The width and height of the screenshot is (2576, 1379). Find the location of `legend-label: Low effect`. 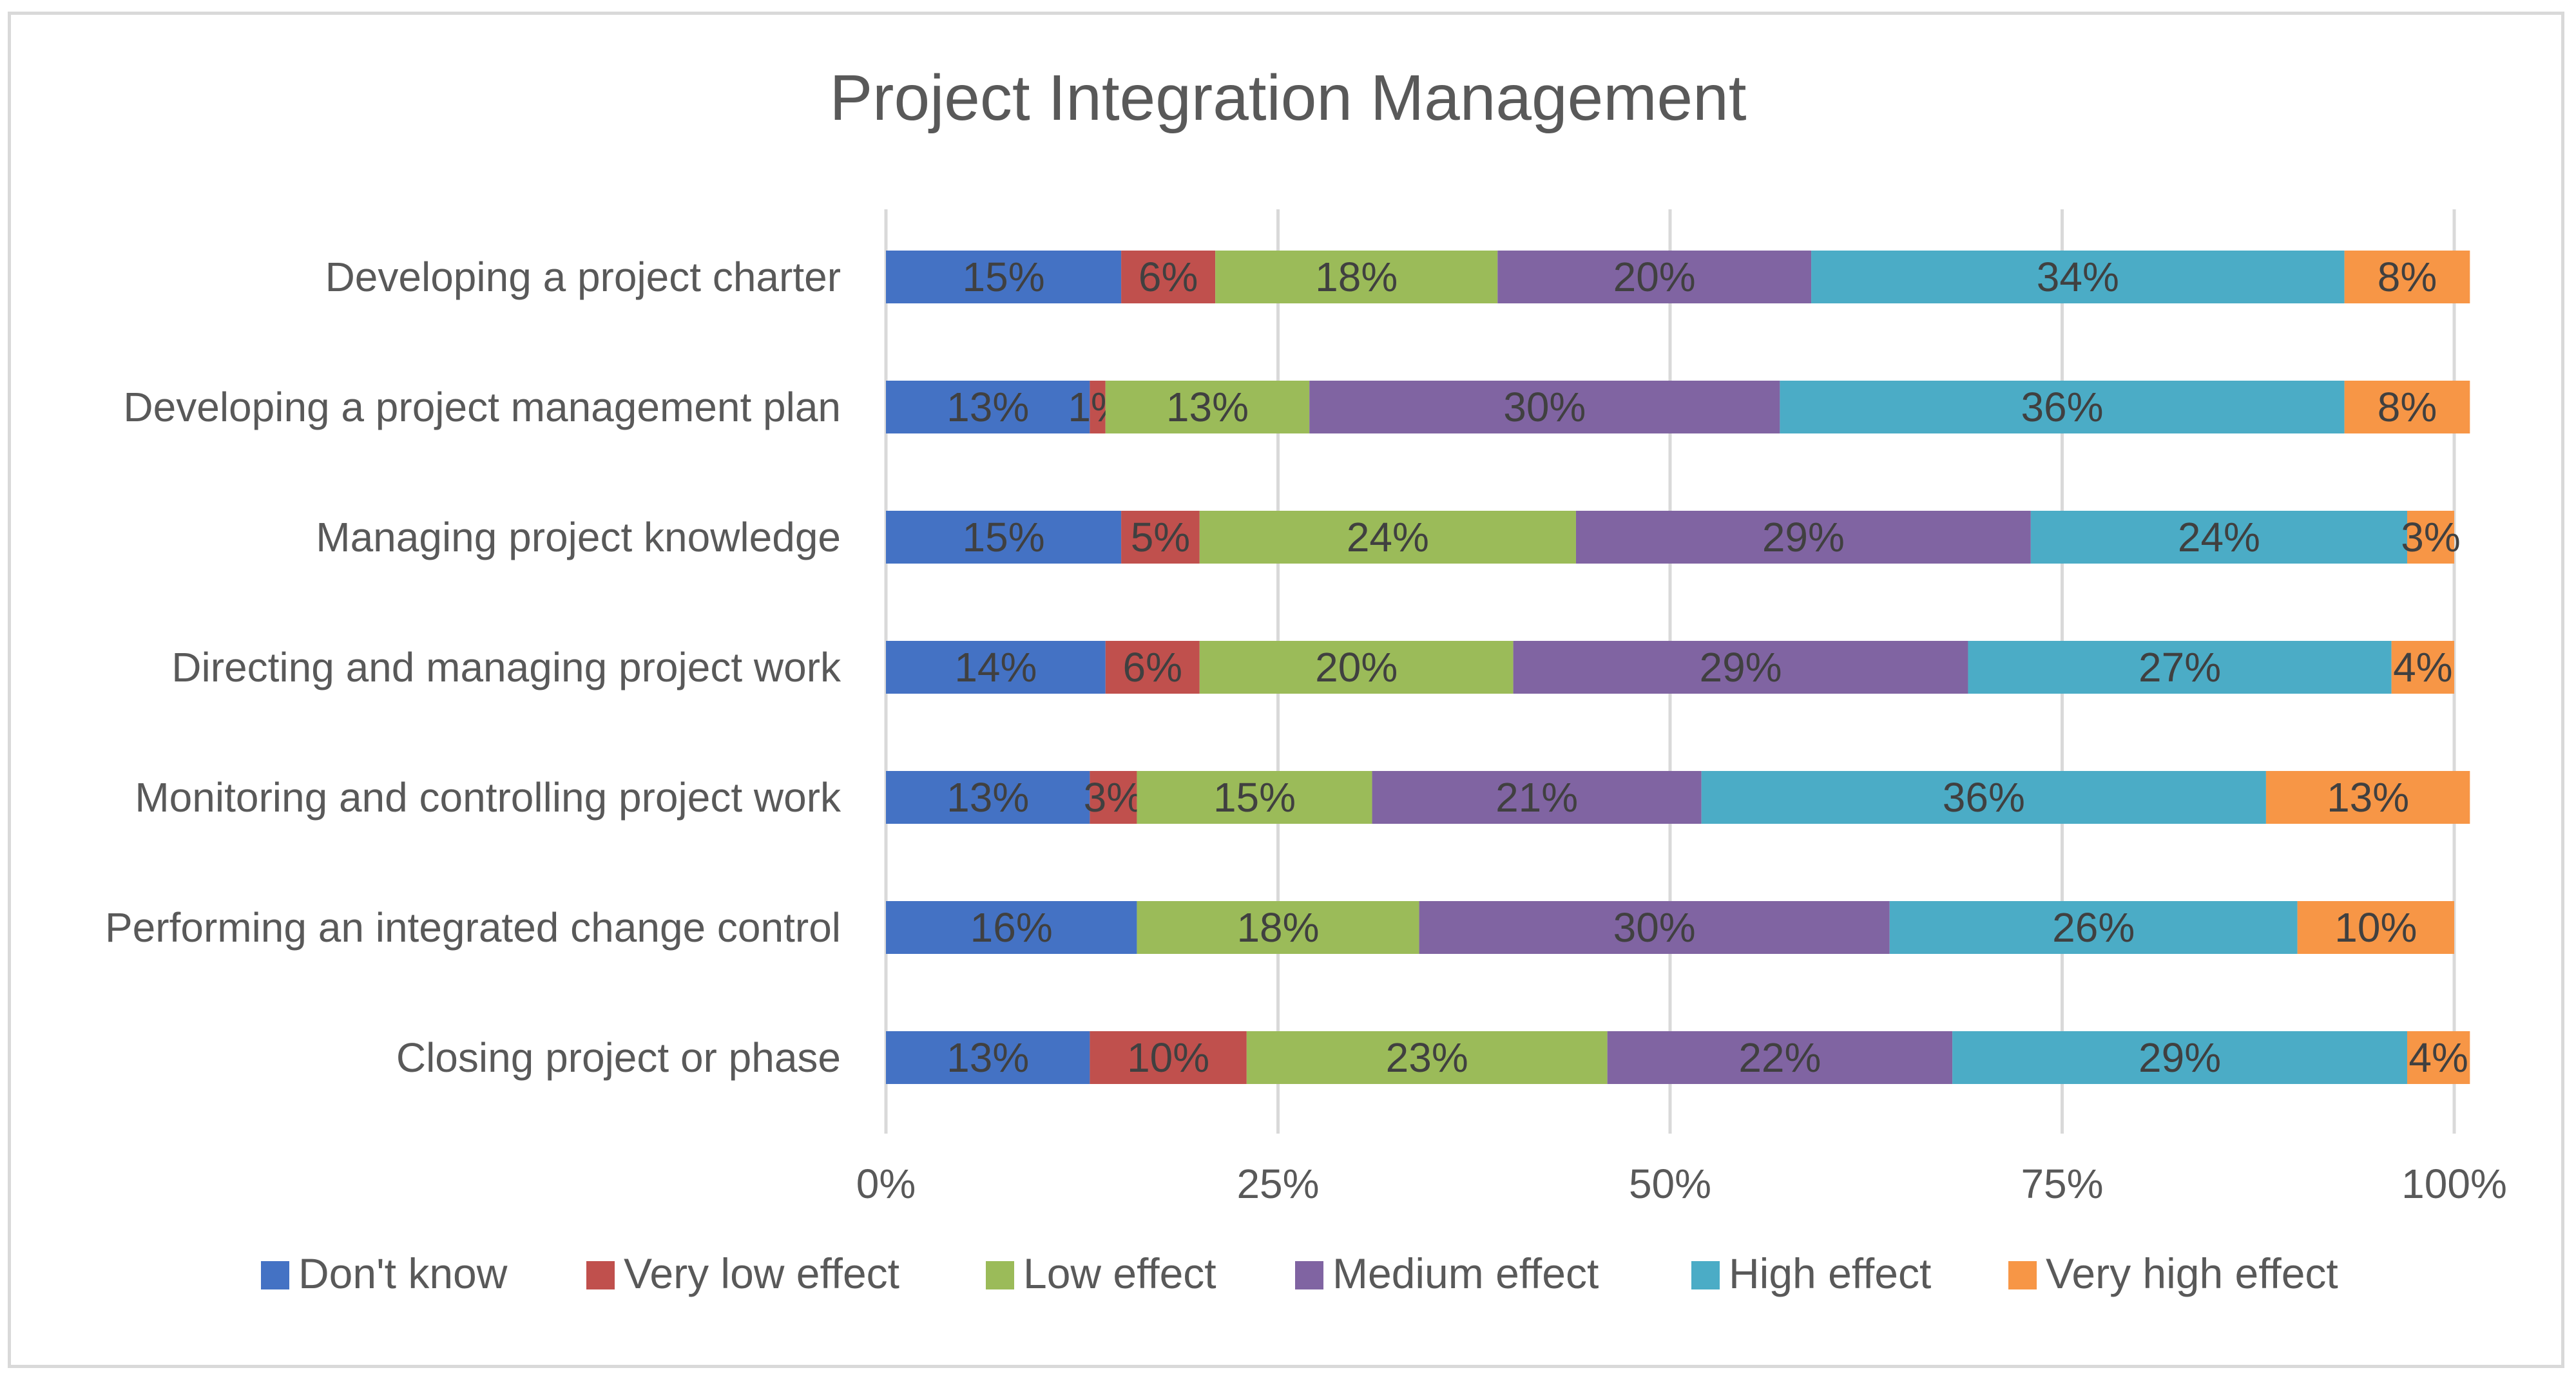

legend-label: Low effect is located at coordinates (1120, 1273).